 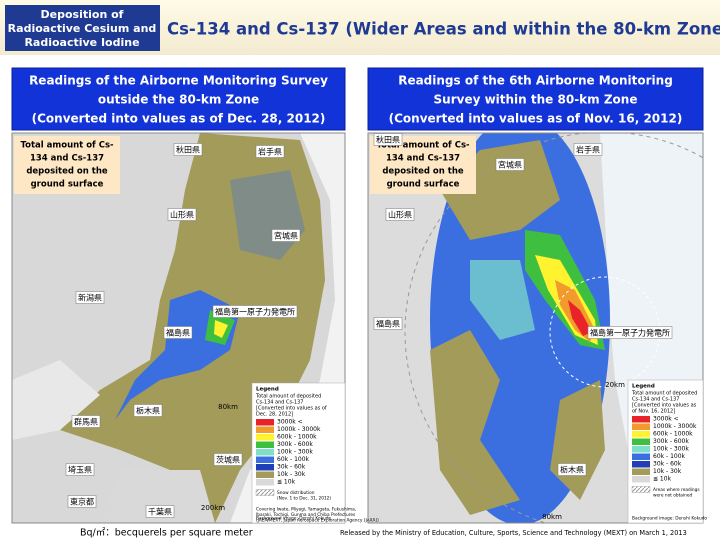 I want to click on place-name: 福島県, so click(x=178, y=333).